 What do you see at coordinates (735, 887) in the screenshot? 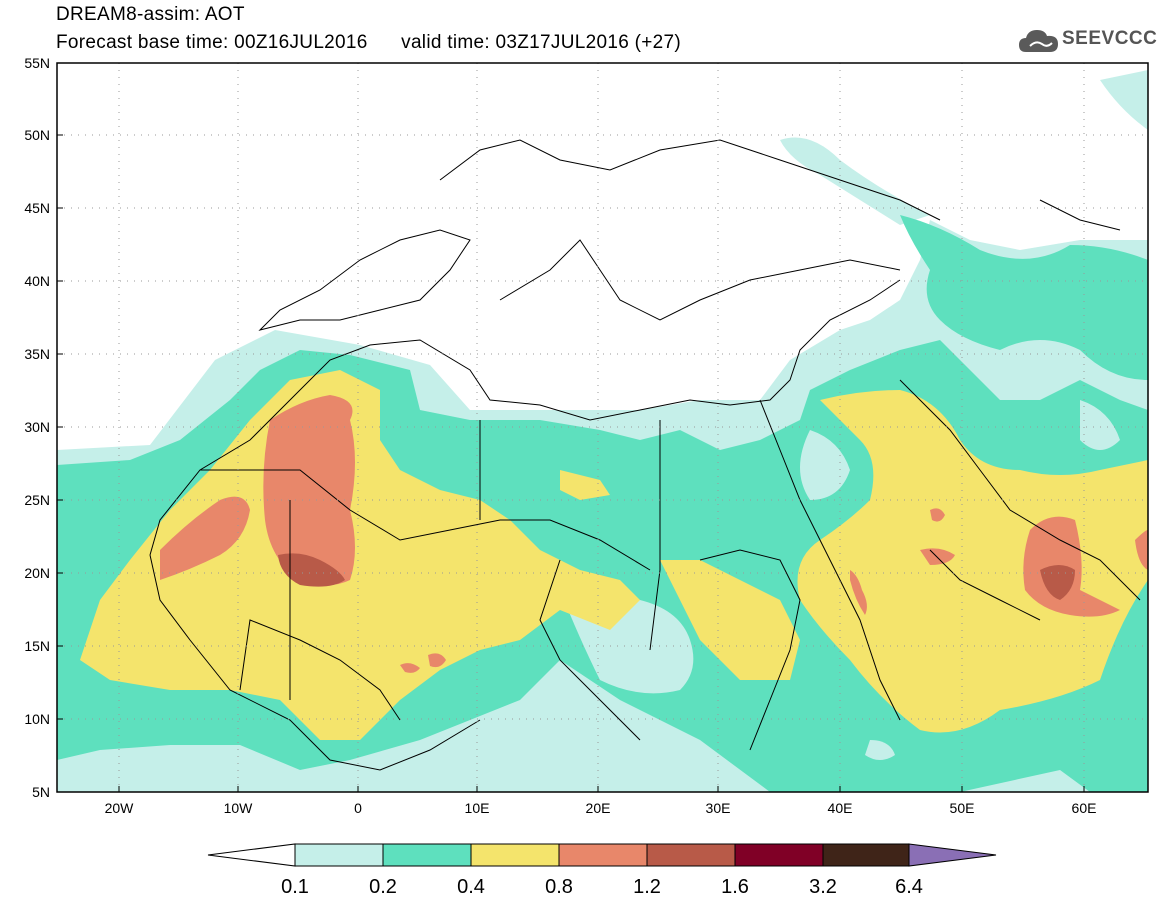
I see `colorbar-label: 1.6` at bounding box center [735, 887].